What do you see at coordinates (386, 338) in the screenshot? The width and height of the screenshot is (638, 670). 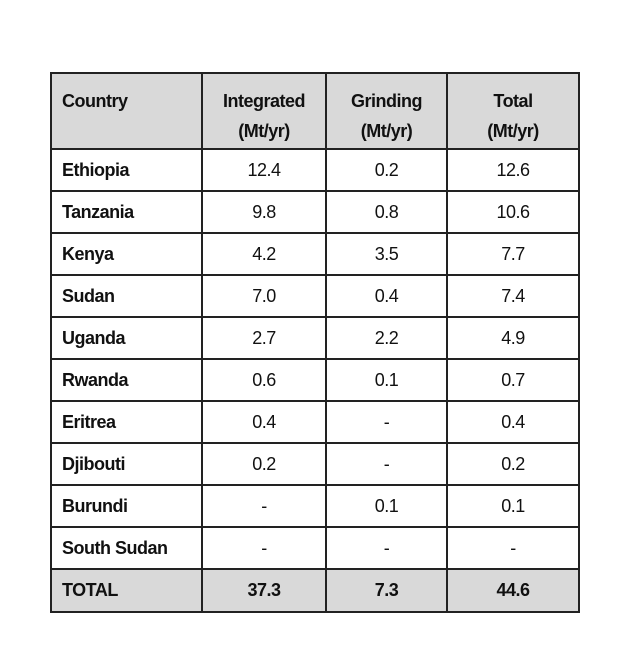 I see `cell-grinding: 2.2` at bounding box center [386, 338].